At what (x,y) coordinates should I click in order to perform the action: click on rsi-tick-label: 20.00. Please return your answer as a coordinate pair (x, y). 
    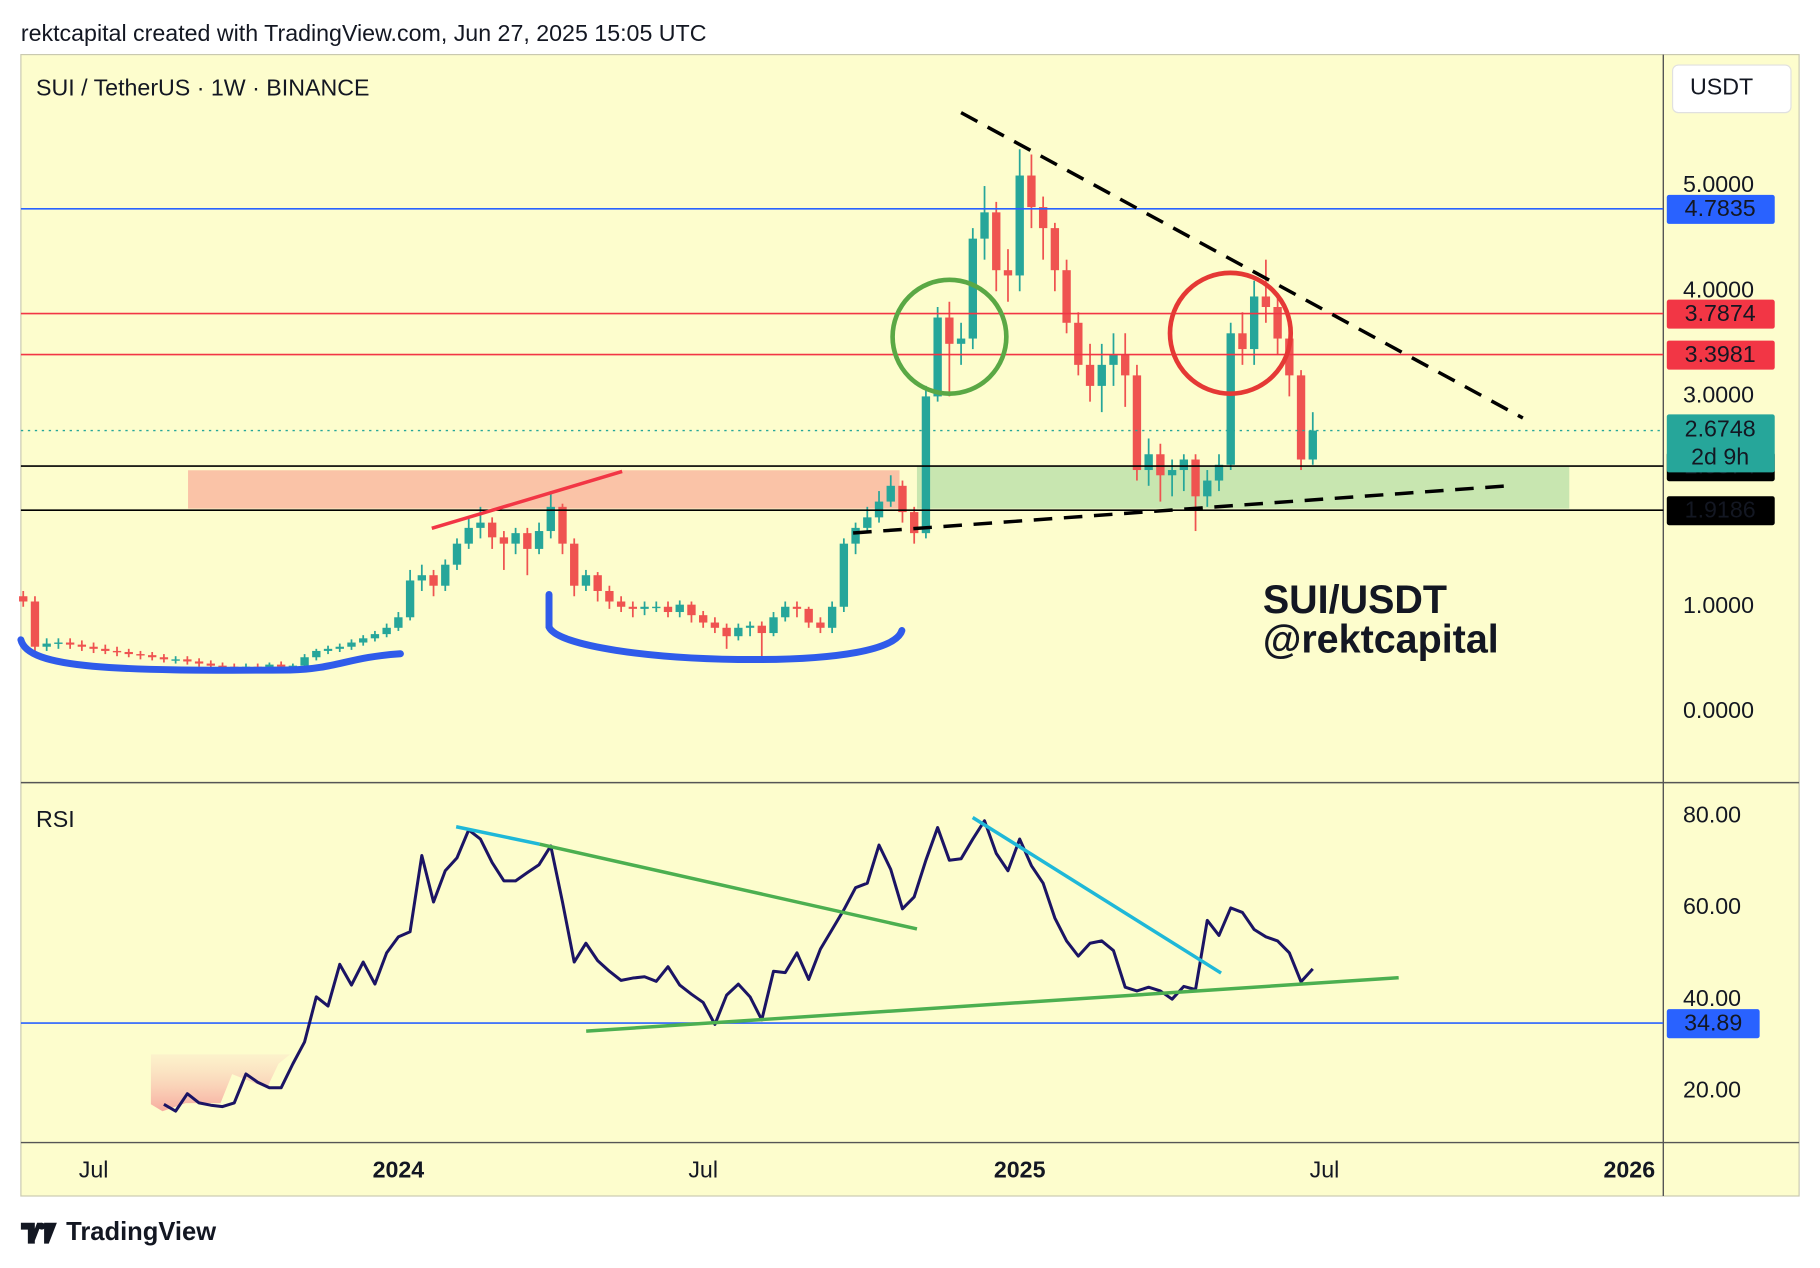
    Looking at the image, I should click on (1712, 1090).